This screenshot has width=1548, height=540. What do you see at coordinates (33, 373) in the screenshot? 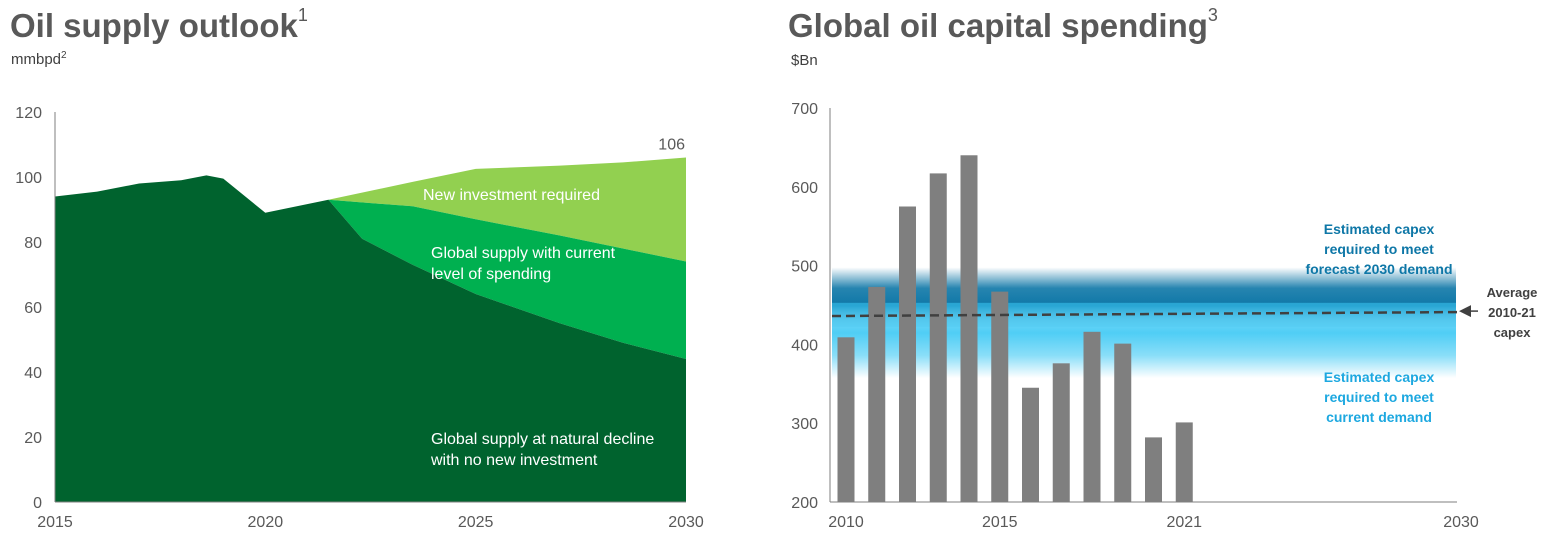
I see `y-tick-label: 40` at bounding box center [33, 373].